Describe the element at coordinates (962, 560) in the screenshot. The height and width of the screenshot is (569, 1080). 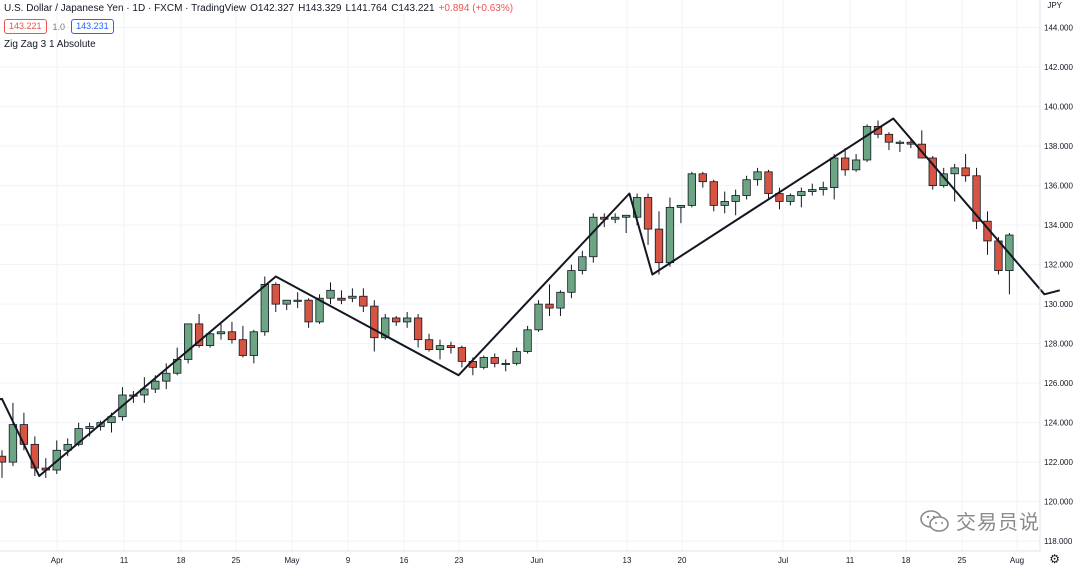
I see `x-tick-label: 25` at that location.